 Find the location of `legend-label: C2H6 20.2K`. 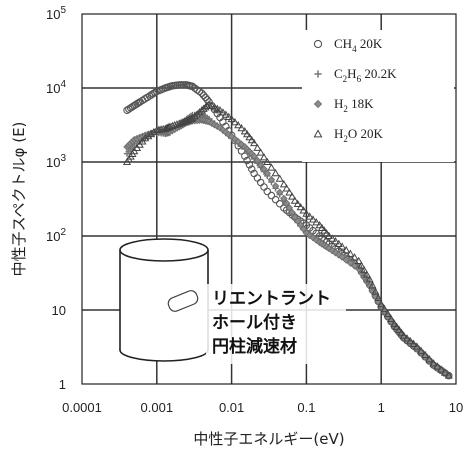

legend-label: C2H6 20.2K is located at coordinates (365, 75).